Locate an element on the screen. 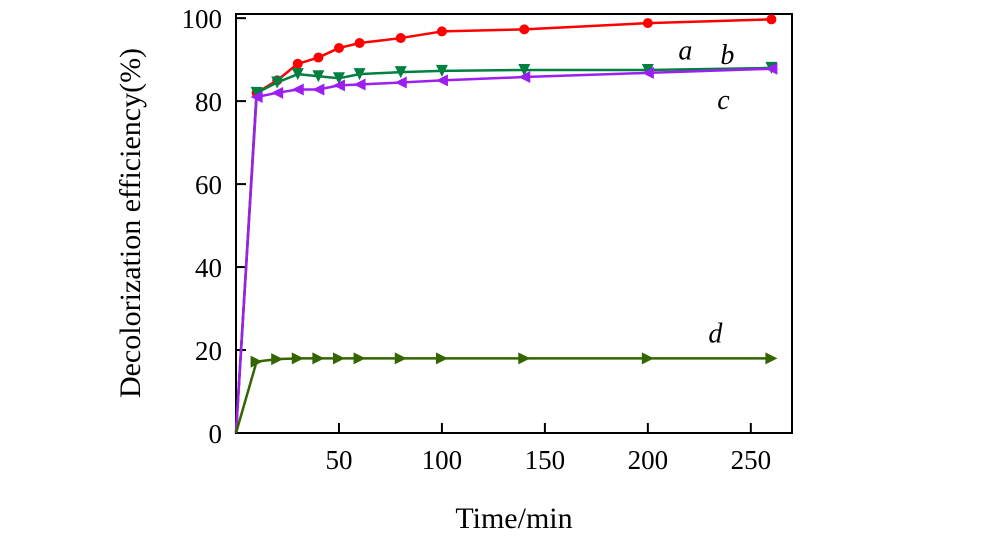  series-label: a is located at coordinates (685, 50).